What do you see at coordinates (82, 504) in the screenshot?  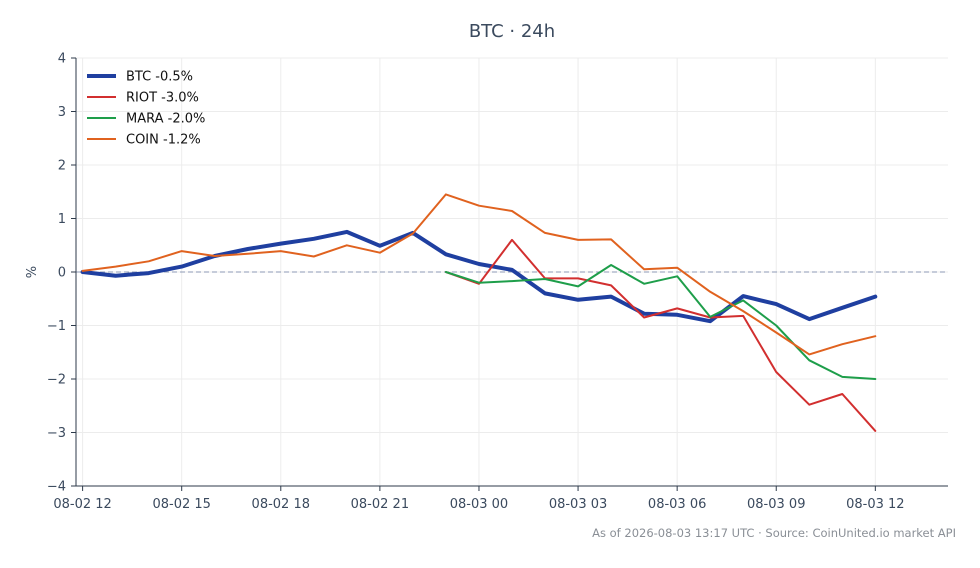 I see `x-tick-label: 08-02 12` at bounding box center [82, 504].